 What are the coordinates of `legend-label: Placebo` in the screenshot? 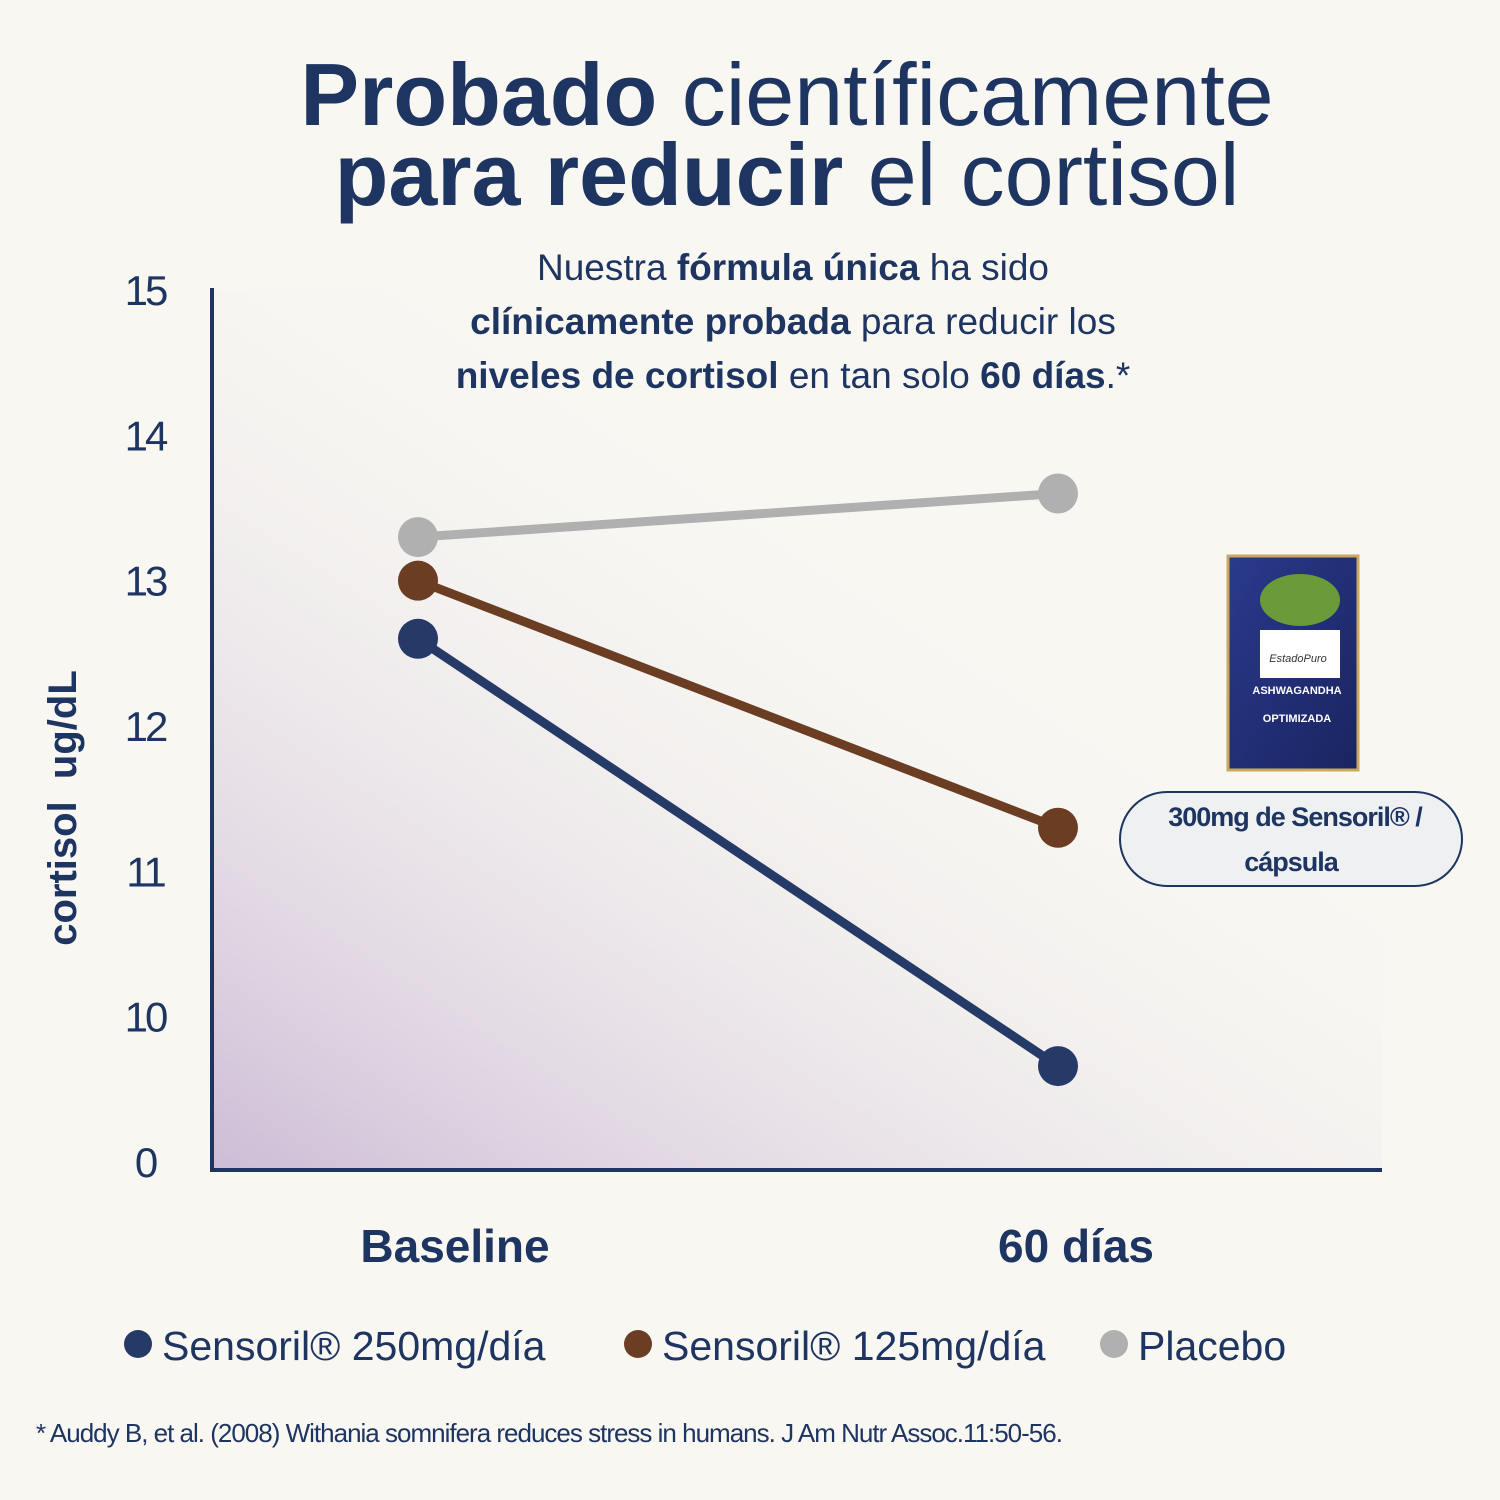 It's located at (1212, 1346).